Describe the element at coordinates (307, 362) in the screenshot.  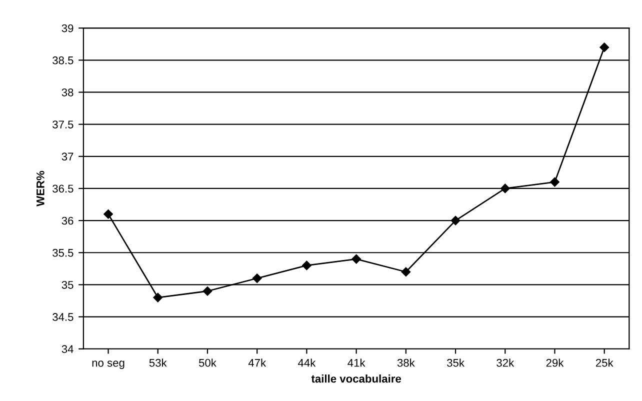
I see `x-tick-label: 44k` at that location.